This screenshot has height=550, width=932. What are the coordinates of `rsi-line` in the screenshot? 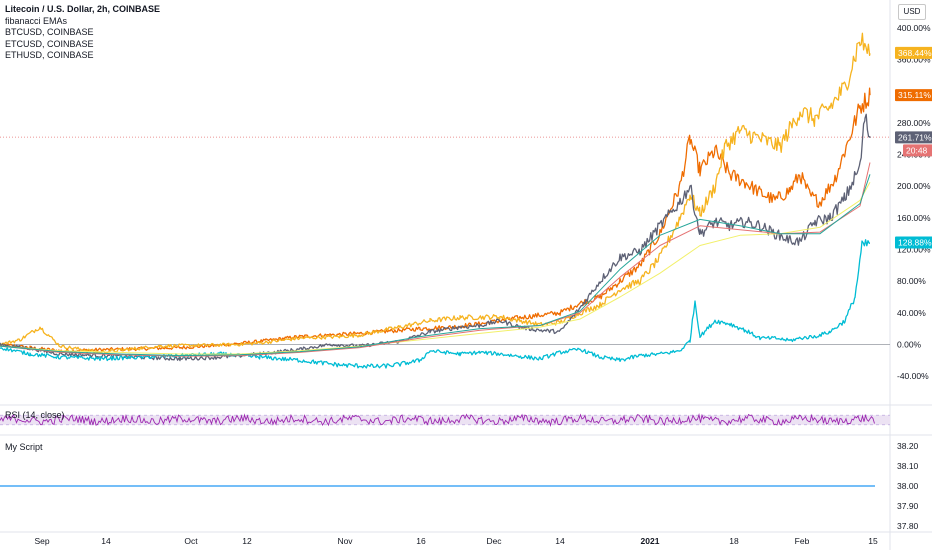 It's located at (437, 420).